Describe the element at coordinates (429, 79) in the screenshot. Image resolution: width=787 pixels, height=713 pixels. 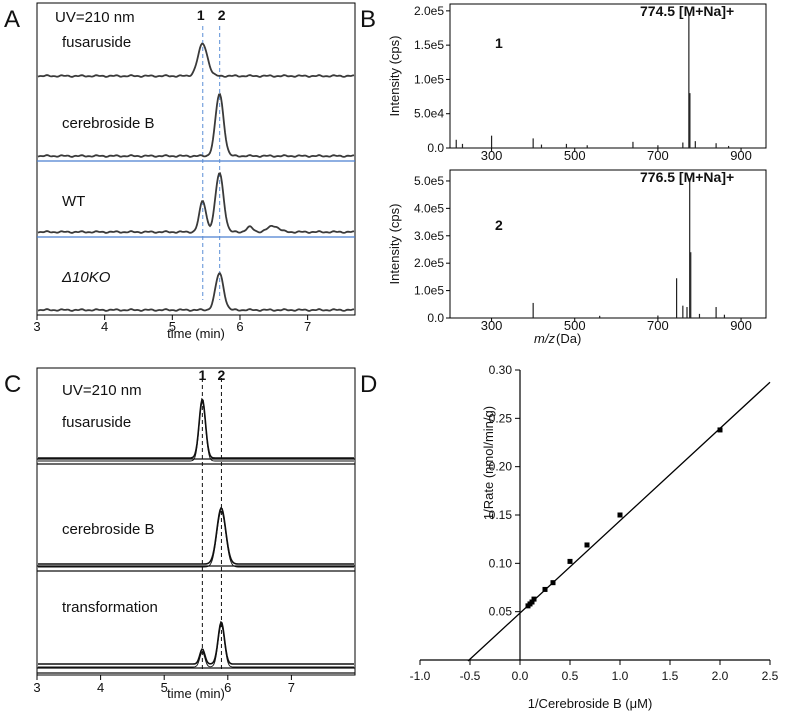
I see `panel-b-ytick-label-1-2: 1.0e5` at that location.